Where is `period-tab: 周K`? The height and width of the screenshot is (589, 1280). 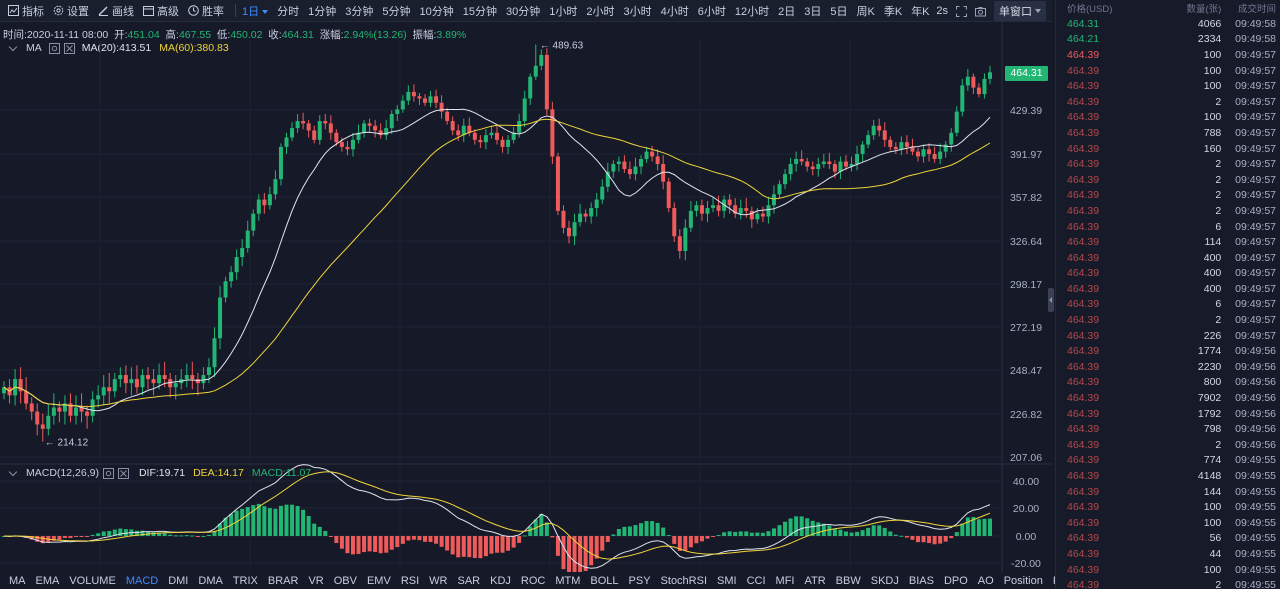 period-tab: 周K is located at coordinates (865, 11).